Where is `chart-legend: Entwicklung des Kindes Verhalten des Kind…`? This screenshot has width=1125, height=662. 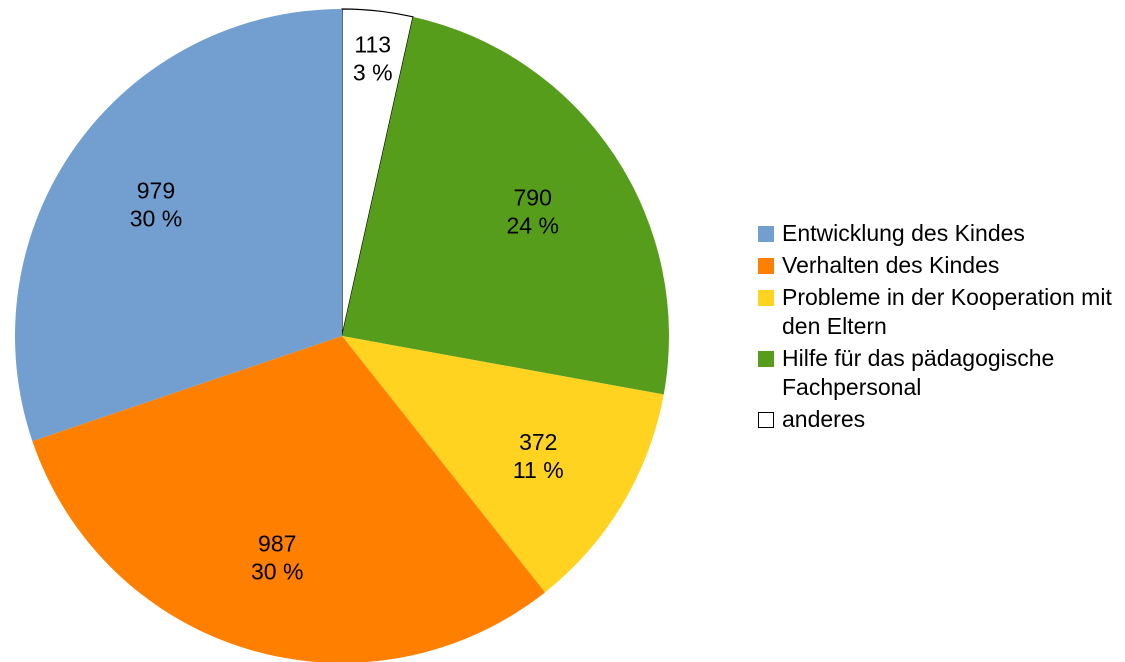
chart-legend: Entwicklung des Kindes Verhalten des Kind… is located at coordinates (938, 328).